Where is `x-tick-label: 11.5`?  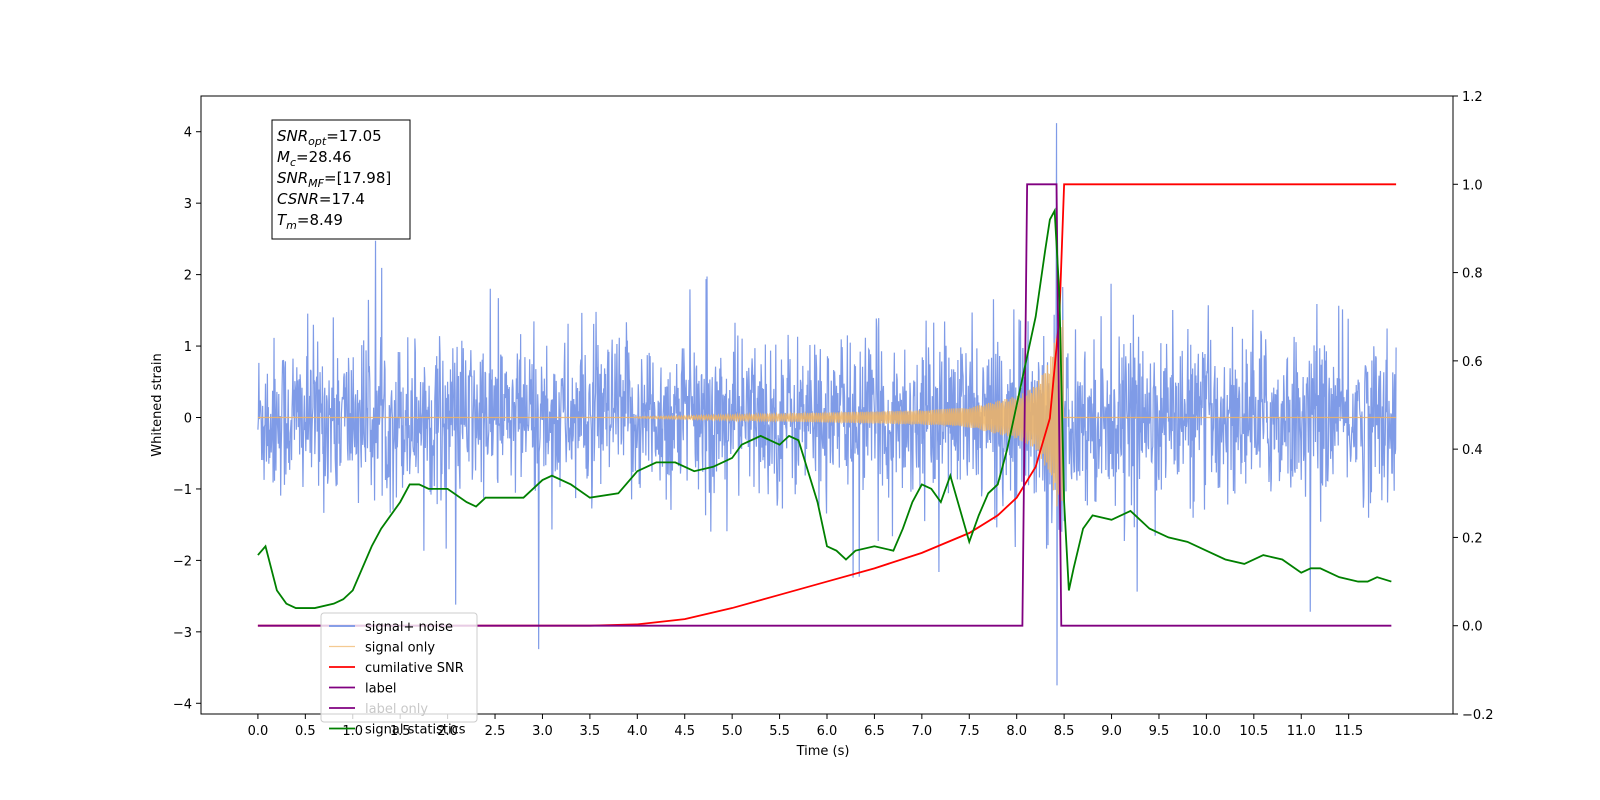
x-tick-label: 11.5 is located at coordinates (1348, 731).